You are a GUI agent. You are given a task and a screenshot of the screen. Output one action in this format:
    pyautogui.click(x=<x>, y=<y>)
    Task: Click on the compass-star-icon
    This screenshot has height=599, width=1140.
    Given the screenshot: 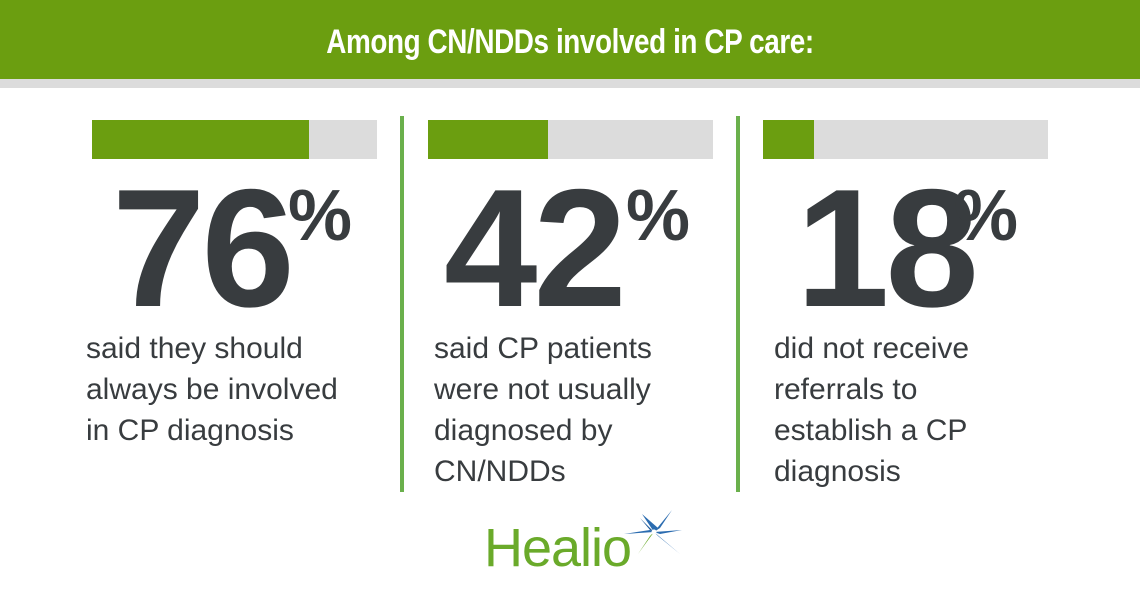 What is the action you would take?
    pyautogui.click(x=653, y=532)
    